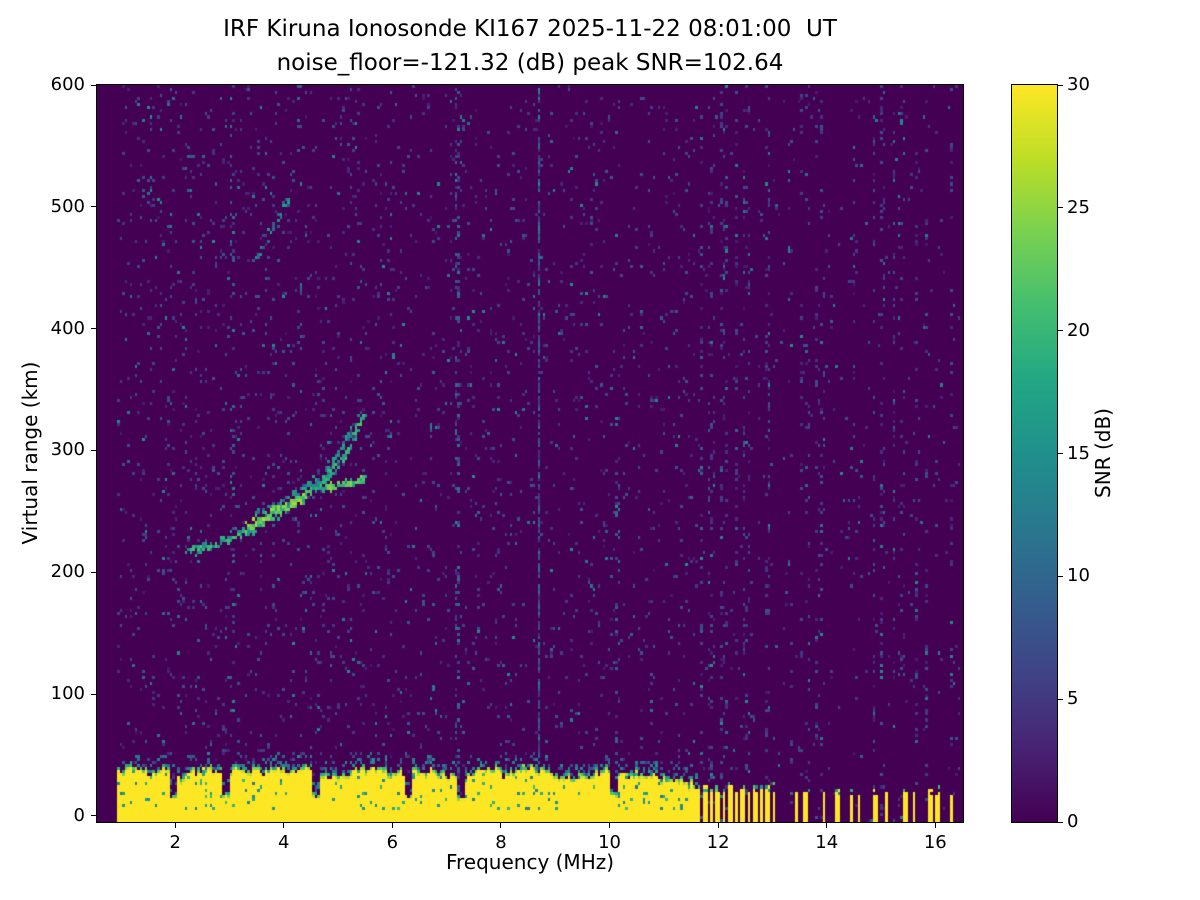 The width and height of the screenshot is (1200, 900). I want to click on x-tick-label: 8, so click(501, 842).